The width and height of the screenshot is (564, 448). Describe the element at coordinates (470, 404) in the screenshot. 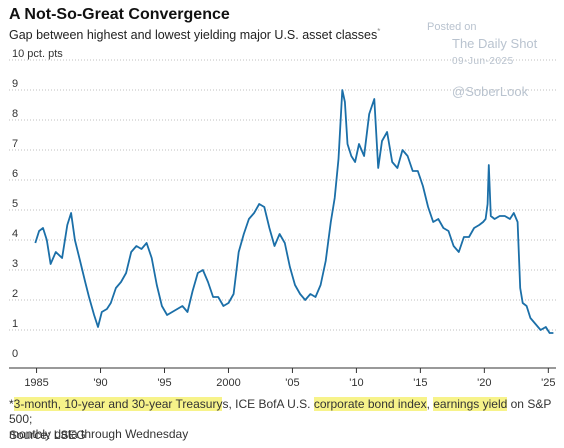

I see `footnote-highlight-earnings-yield: earnings yield` at that location.